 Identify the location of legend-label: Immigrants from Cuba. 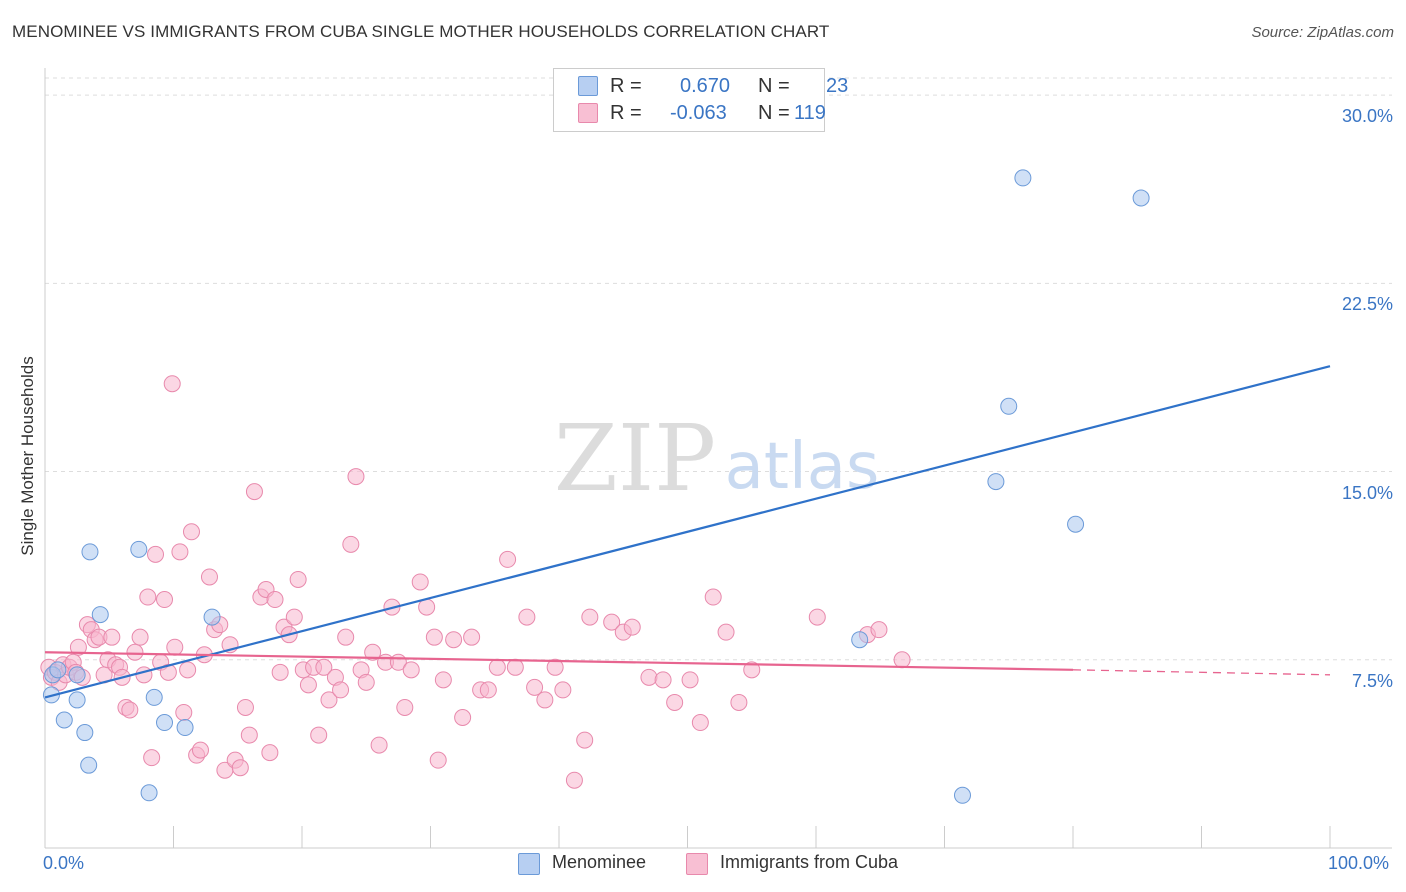
(809, 862).